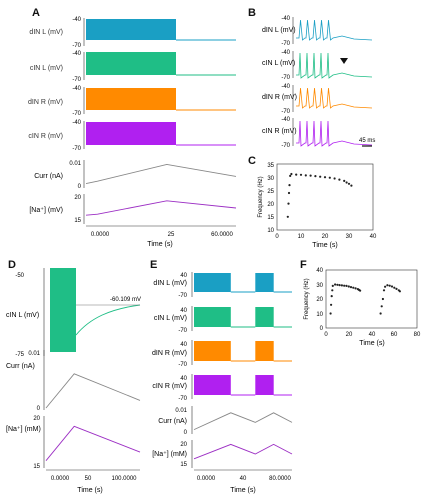  I want to click on trace-label-e-dinr: dIN R (mV), so click(169, 353).